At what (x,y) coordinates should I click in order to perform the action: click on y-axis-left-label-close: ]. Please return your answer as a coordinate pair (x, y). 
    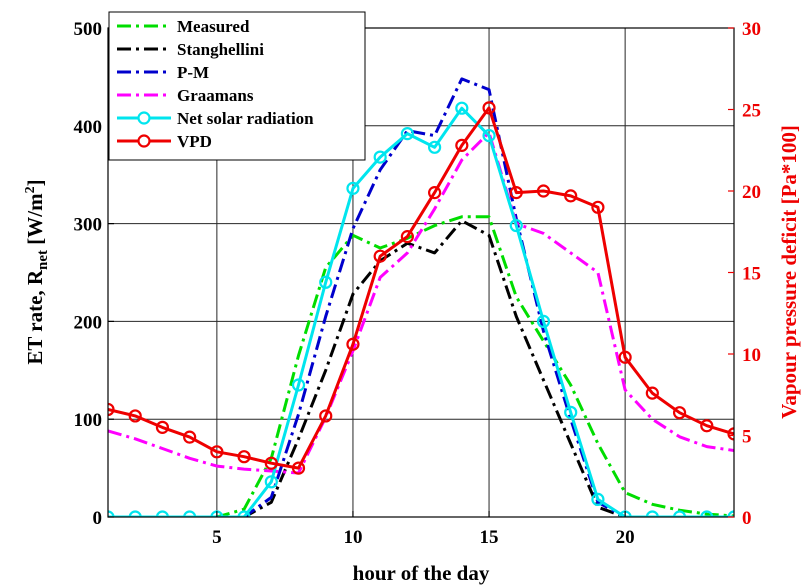
    Looking at the image, I should click on (35, 182).